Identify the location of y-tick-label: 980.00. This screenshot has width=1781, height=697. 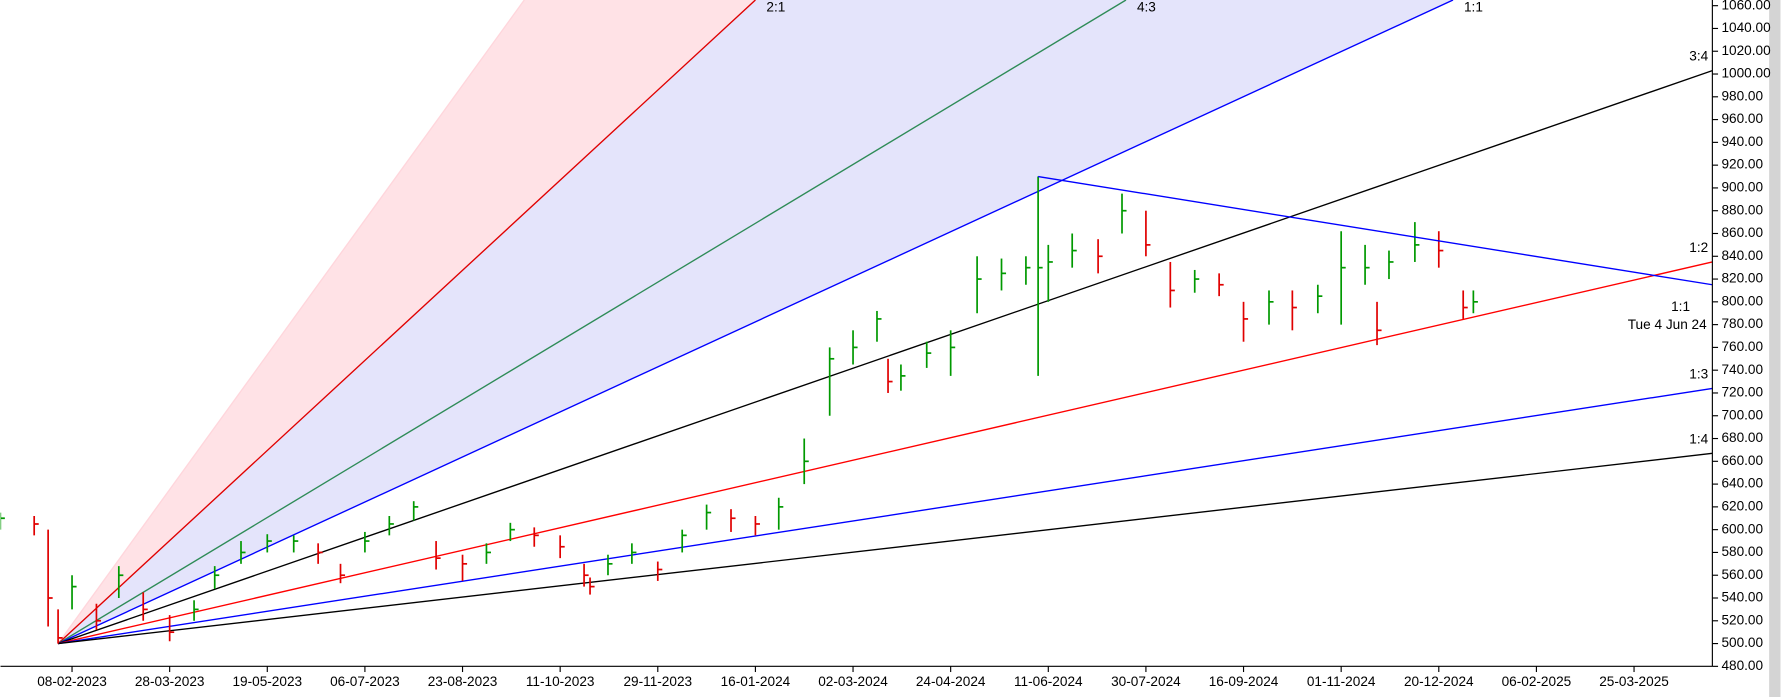
(1742, 95).